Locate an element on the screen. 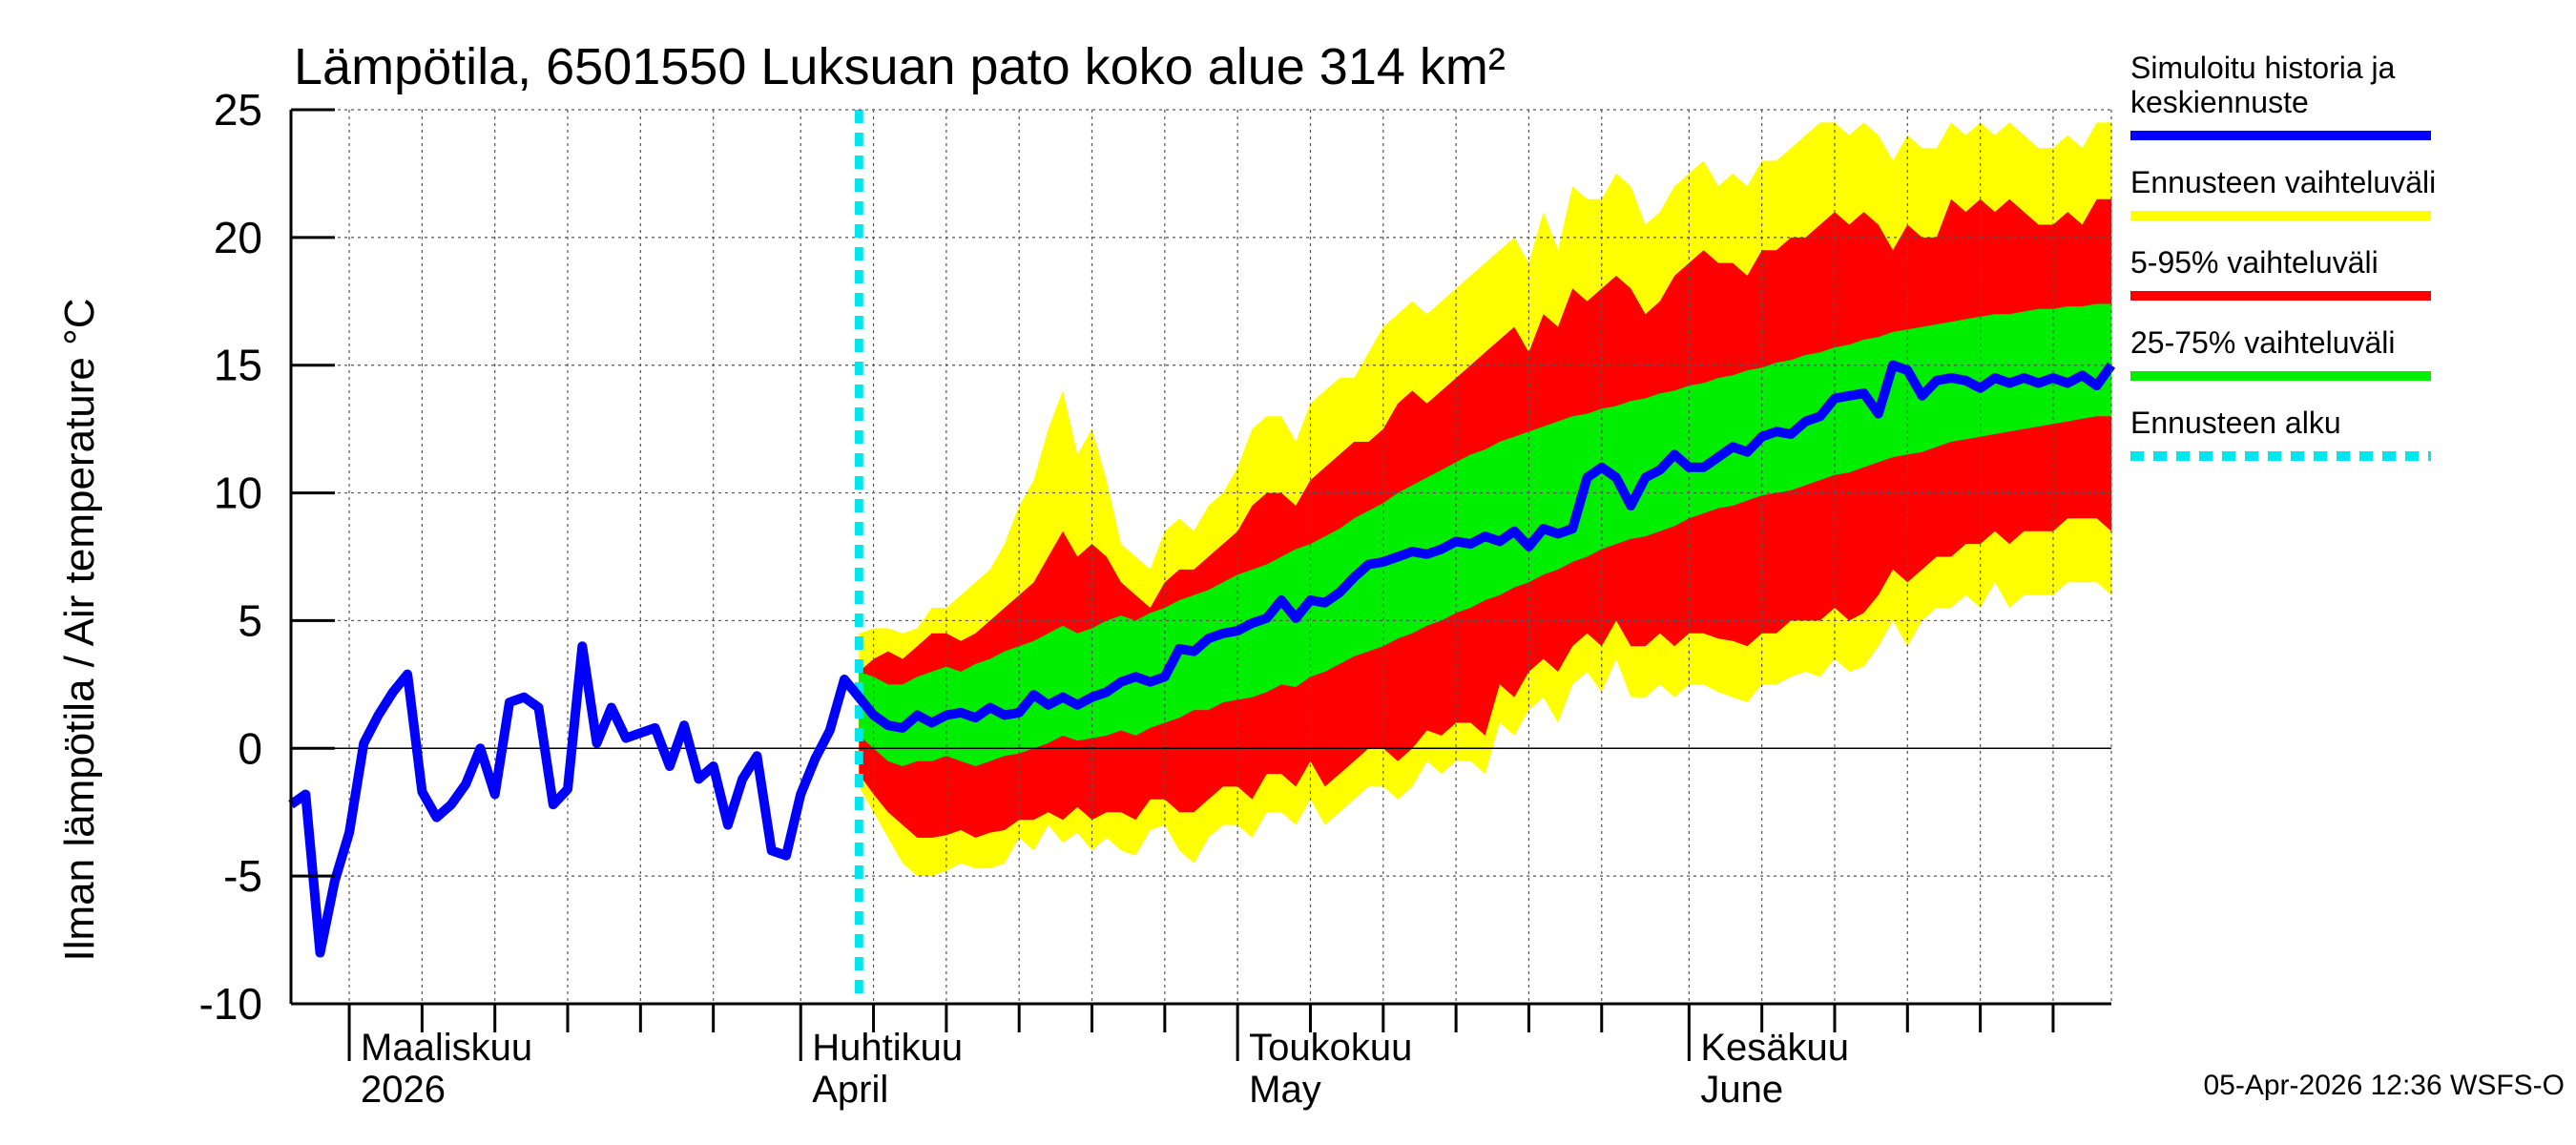 The width and height of the screenshot is (2576, 1145). legend-label: keskiennuste is located at coordinates (2219, 102).